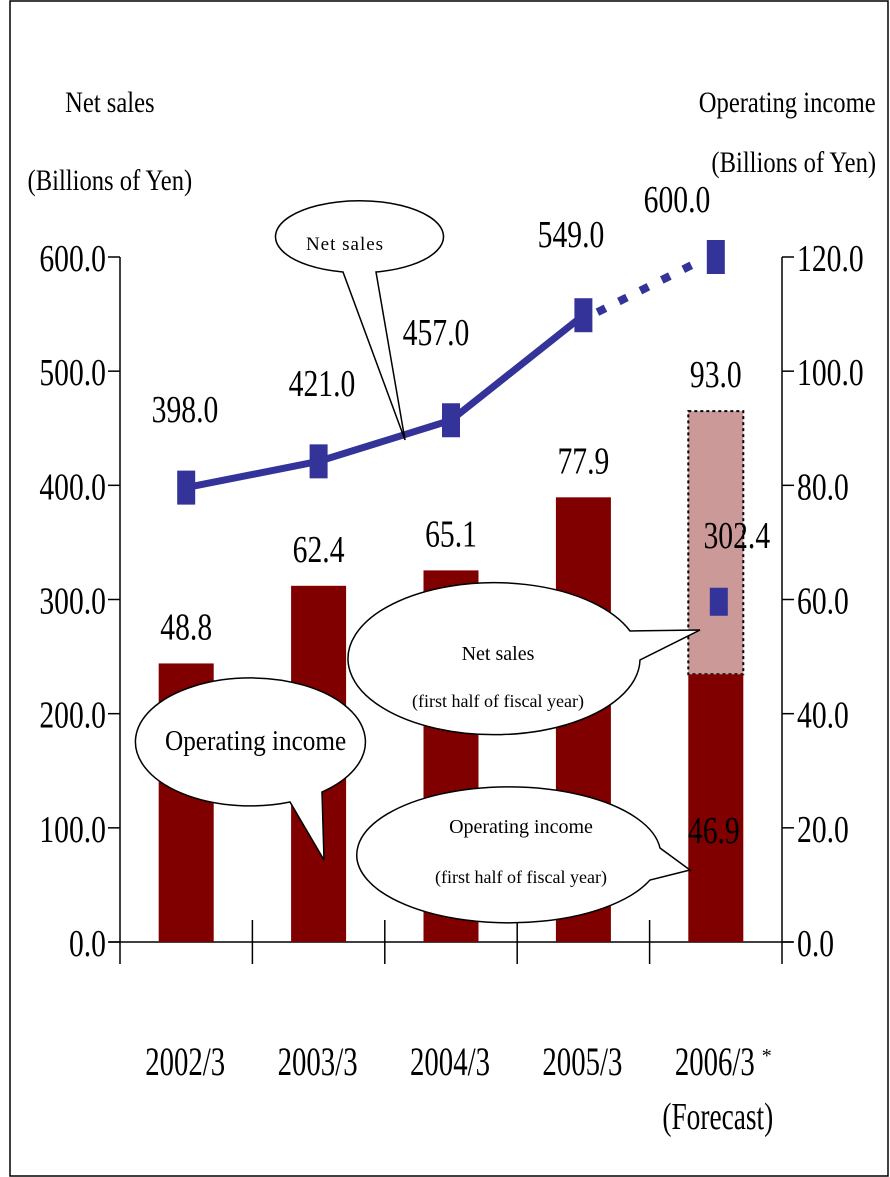 The image size is (890, 1177). Describe the element at coordinates (715, 1061) in the screenshot. I see `x-label-4: 2006/3` at that location.